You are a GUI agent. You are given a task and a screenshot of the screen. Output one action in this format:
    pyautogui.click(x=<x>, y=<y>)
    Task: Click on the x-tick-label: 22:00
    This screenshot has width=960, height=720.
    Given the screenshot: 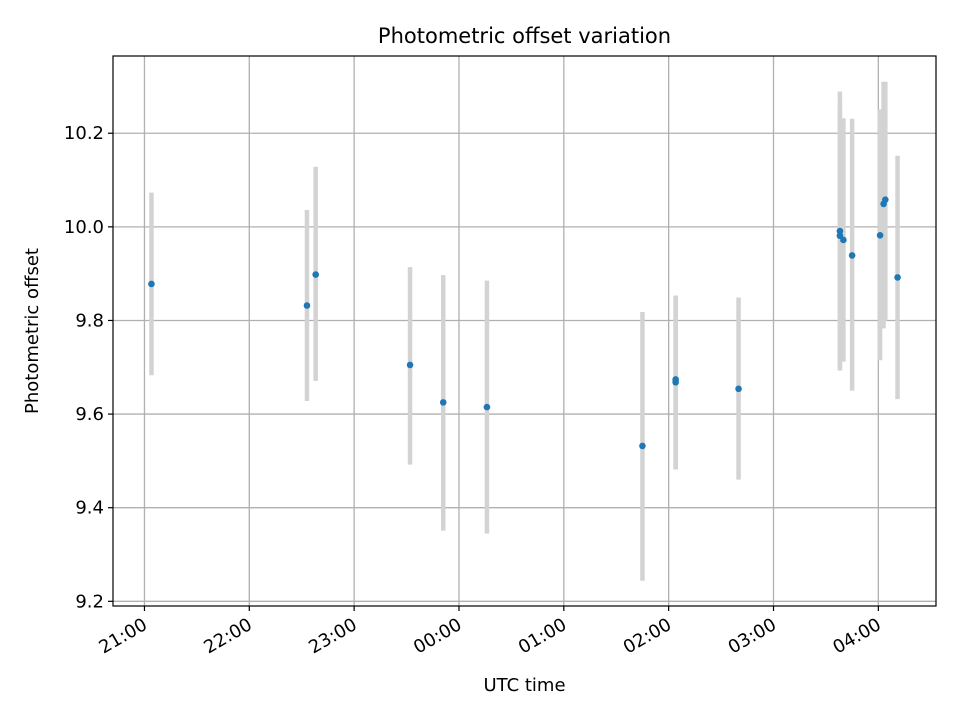 What is the action you would take?
    pyautogui.click(x=227, y=636)
    